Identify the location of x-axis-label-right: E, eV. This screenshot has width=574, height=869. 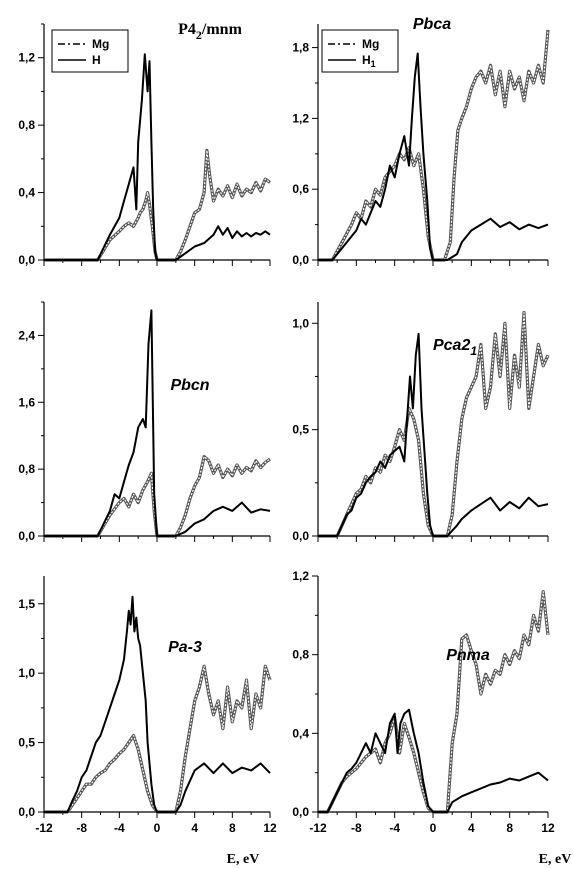
(555, 859).